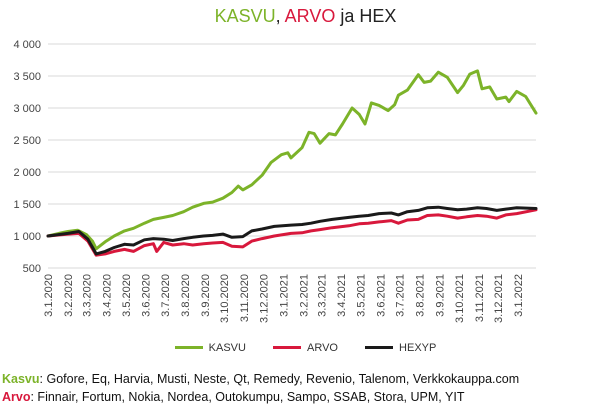 The width and height of the screenshot is (611, 413). I want to click on legend-swatch-kasvu, so click(188, 347).